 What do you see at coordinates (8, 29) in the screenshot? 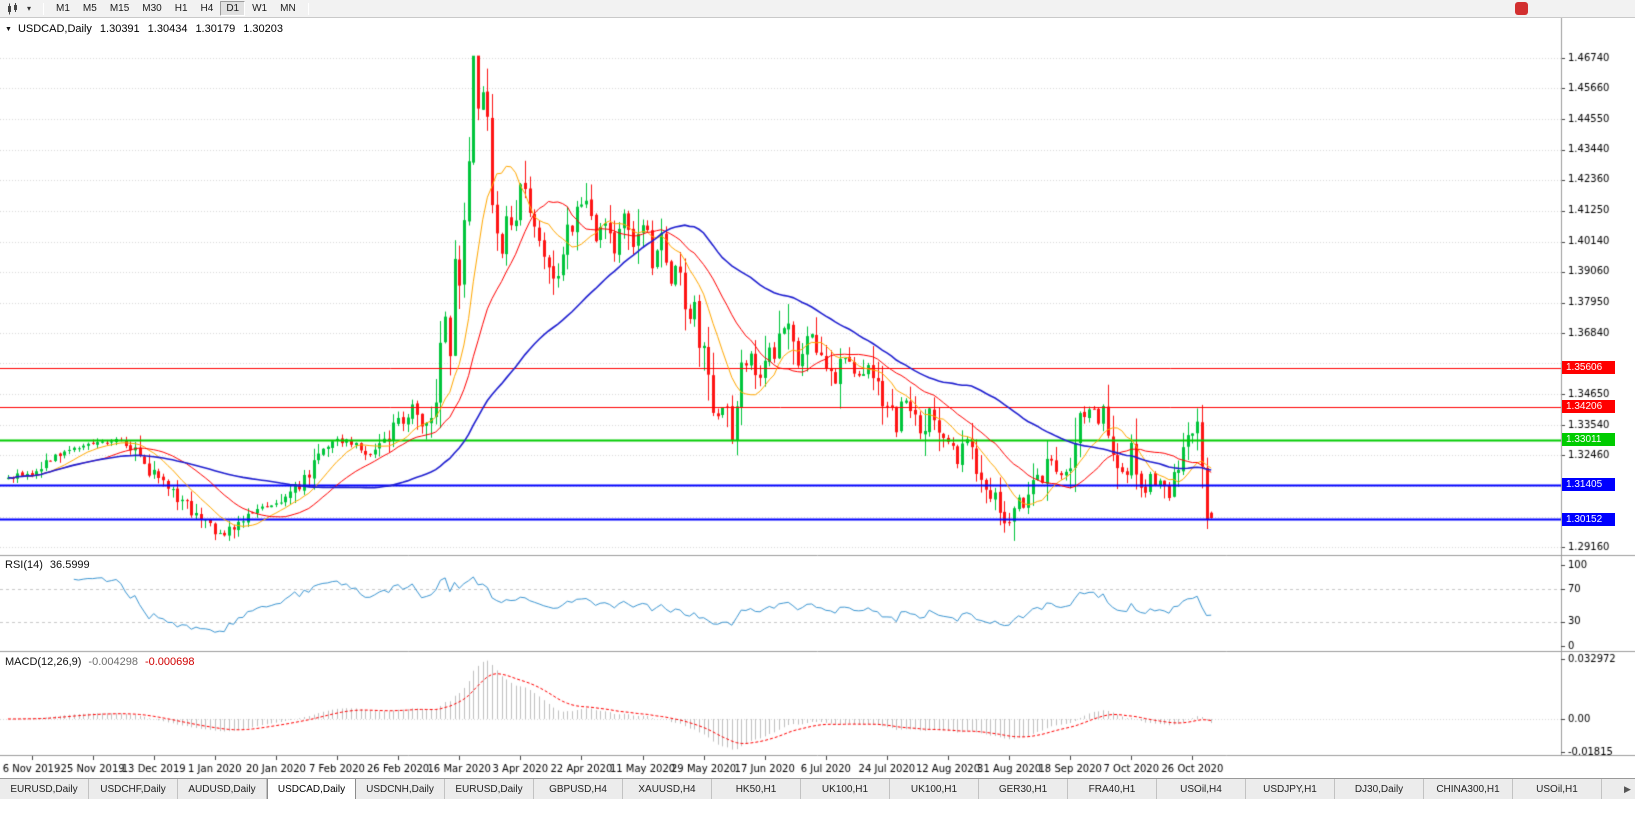
I see `symbol-dropdown-icon: ▼` at bounding box center [8, 29].